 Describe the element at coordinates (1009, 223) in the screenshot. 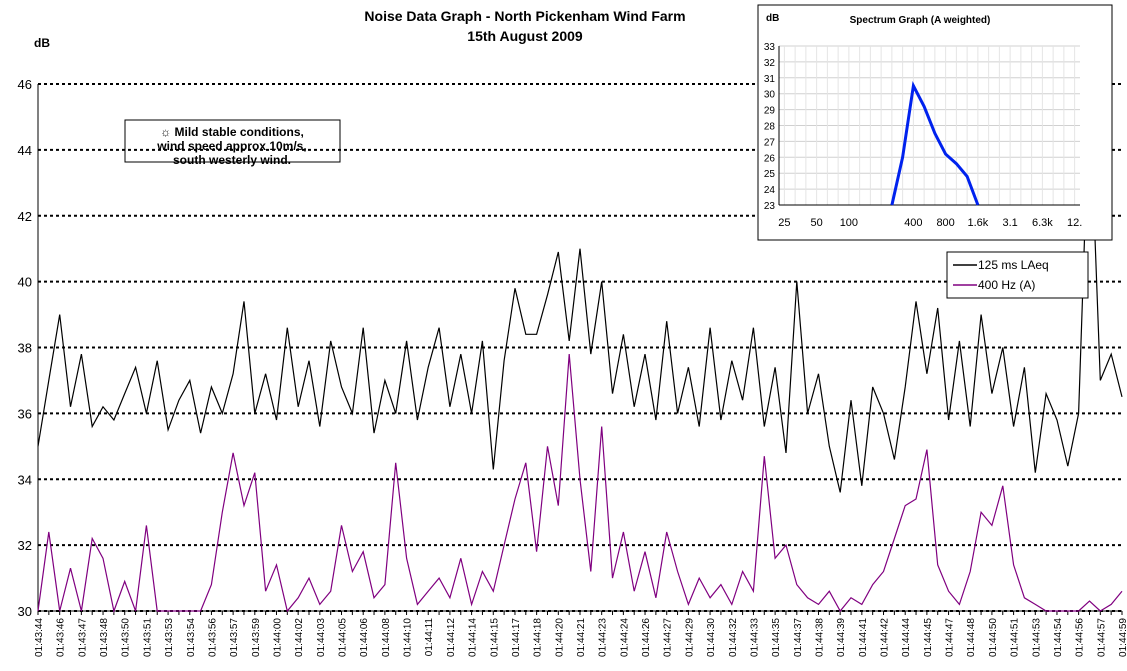

I see `inset-x-tick-label: 3.1` at that location.